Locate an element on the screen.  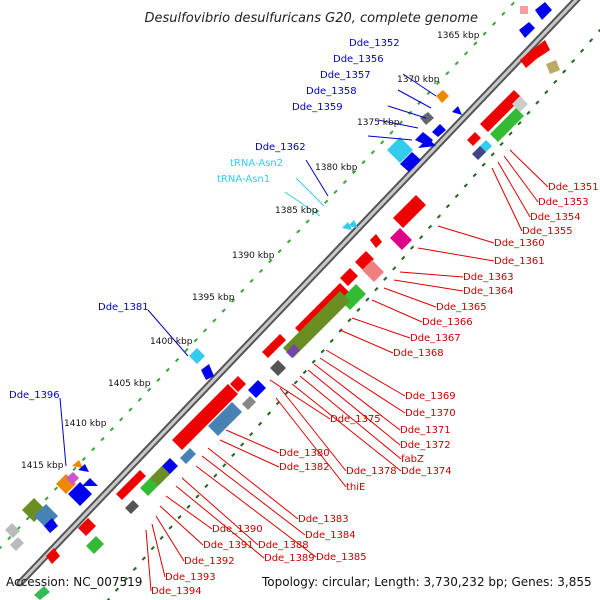
kbp-marker: 1375 kbp is located at coordinates (378, 123).